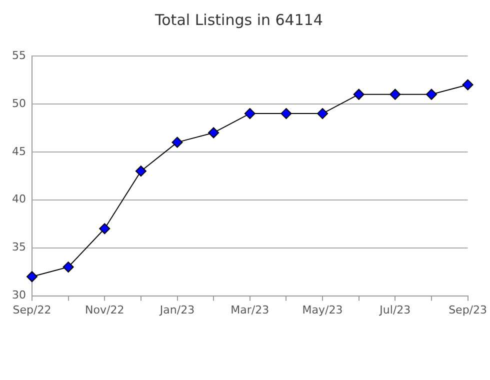  What do you see at coordinates (104, 309) in the screenshot?
I see `x-tick-label: Nov/22` at bounding box center [104, 309].